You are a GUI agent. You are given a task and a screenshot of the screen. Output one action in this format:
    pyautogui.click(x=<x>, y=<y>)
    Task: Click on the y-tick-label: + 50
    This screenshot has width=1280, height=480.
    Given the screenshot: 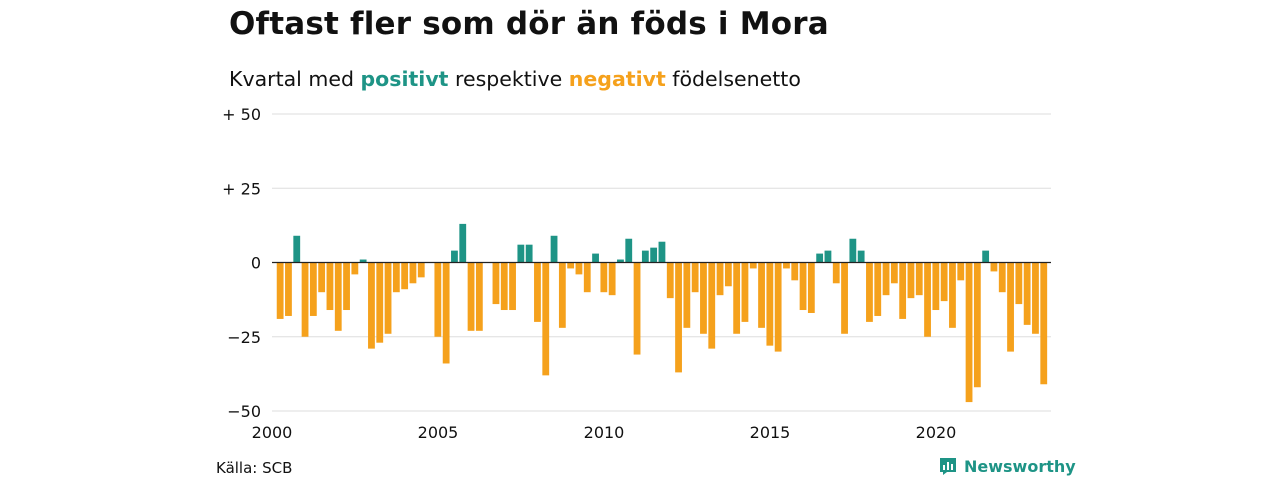 What is the action you would take?
    pyautogui.click(x=241, y=114)
    